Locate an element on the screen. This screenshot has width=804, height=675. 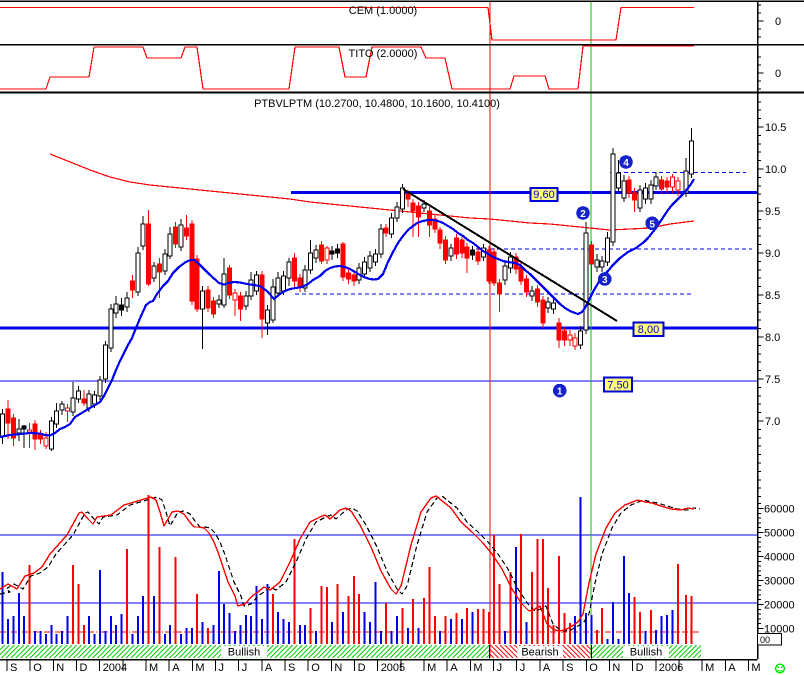
svg-text: 9,60 is located at coordinates (543, 195).